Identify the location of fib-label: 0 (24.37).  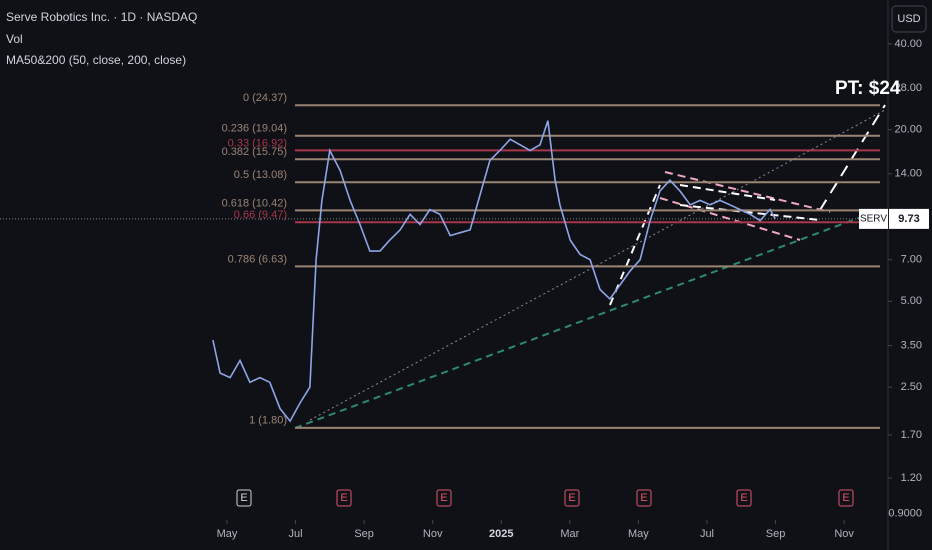
(265, 98).